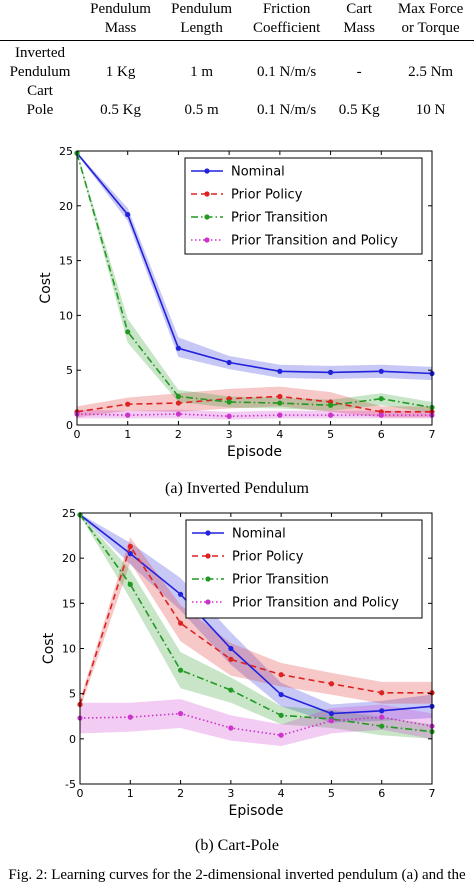 This screenshot has width=474, height=884. Describe the element at coordinates (121, 20) in the screenshot. I see `table-header-pendulum-mass: Pendulum Mass` at that location.